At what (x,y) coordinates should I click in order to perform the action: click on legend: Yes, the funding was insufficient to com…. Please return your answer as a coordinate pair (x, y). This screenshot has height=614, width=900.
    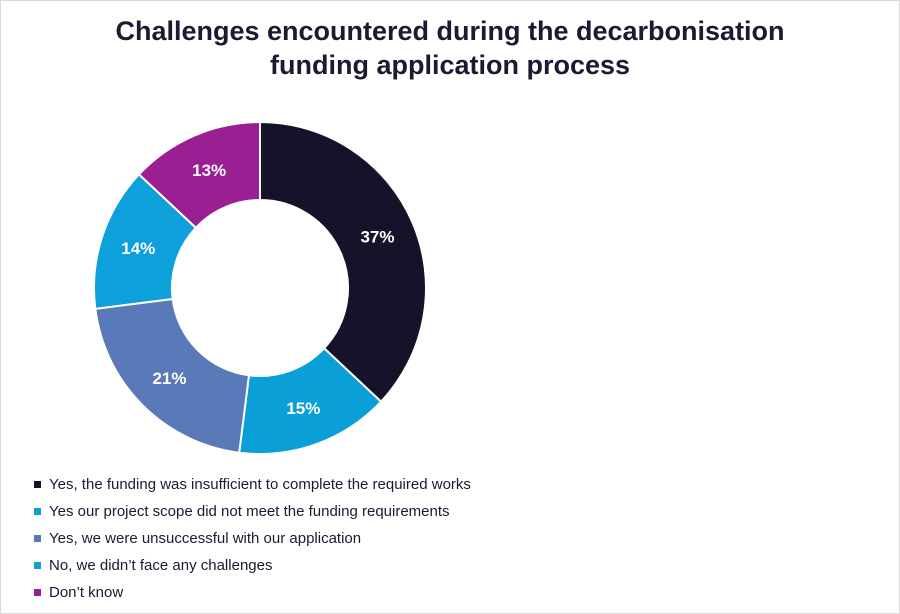
    Looking at the image, I should click on (252, 538).